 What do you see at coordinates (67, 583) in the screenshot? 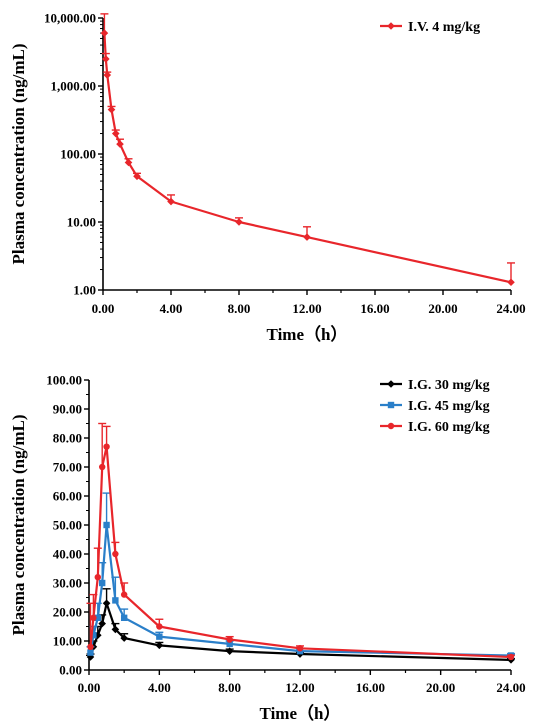
I see `y-tick-label: 30.00` at bounding box center [67, 583].